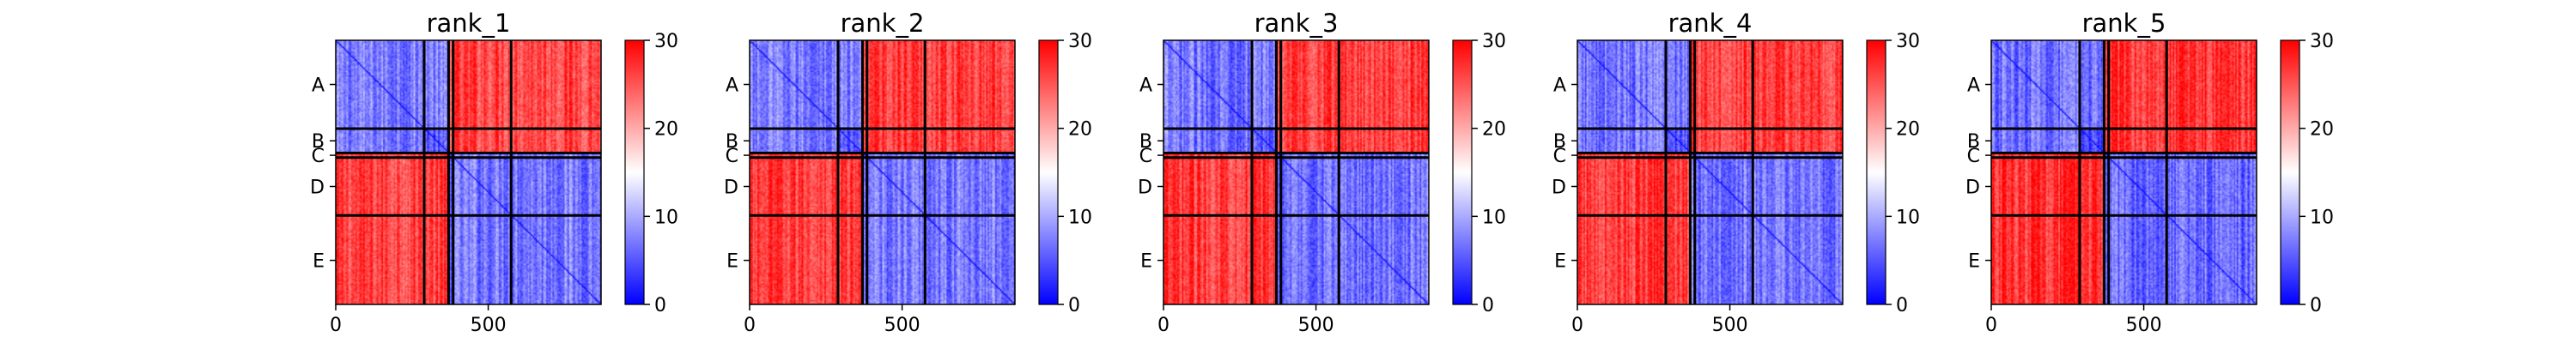 Image resolution: width=2576 pixels, height=343 pixels. I want to click on panel-5: rank_5 A BCD E 0 500 0 10 20 30, so click(2149, 173).